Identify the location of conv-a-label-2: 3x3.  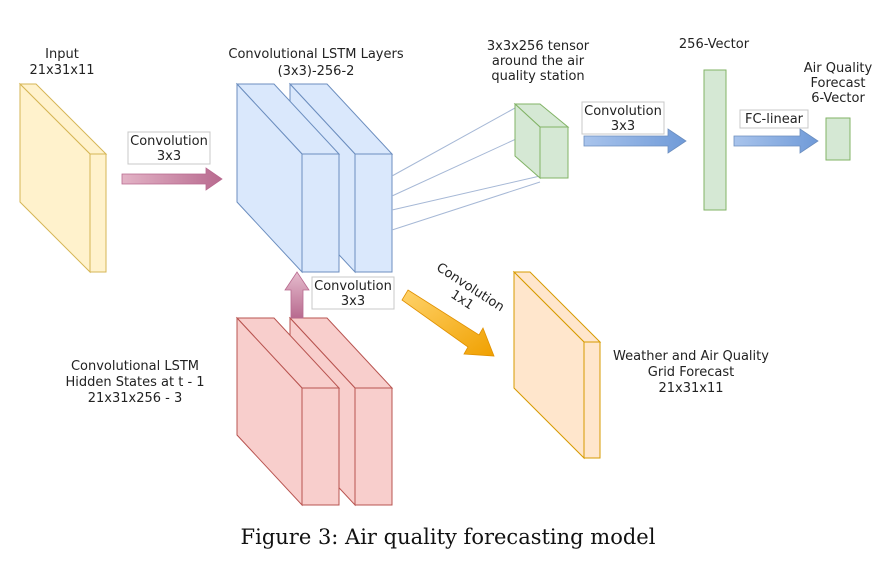
(169, 156).